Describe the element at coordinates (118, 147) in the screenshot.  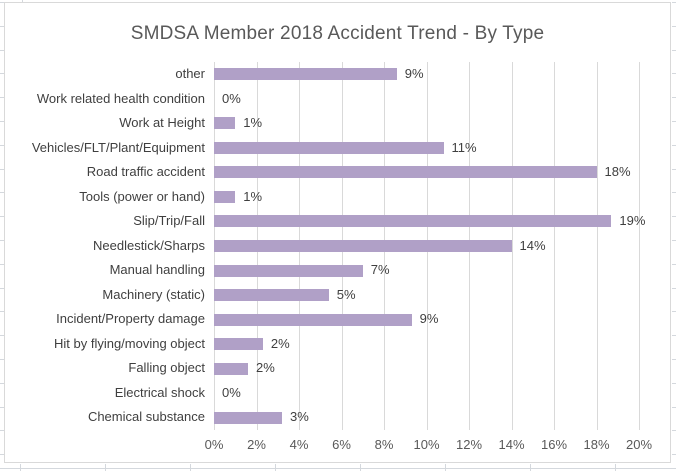
I see `category-label: Vehicles/FLT/Plant/Equipment` at that location.